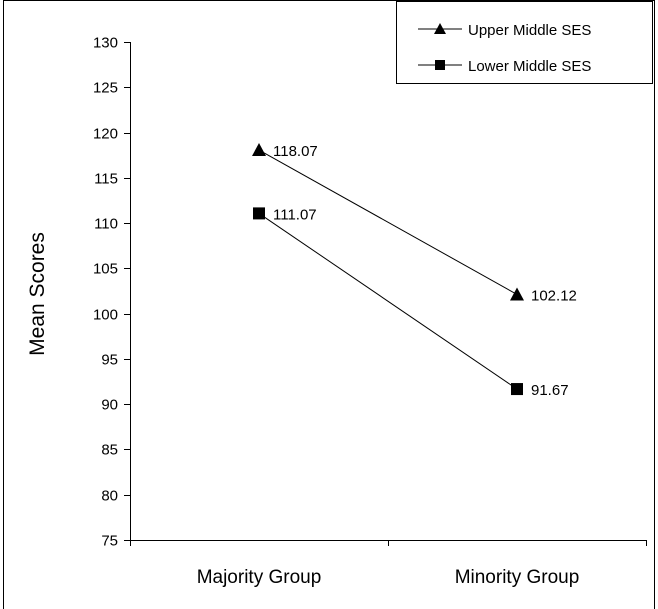  What do you see at coordinates (295, 214) in the screenshot?
I see `data-label: 111.07` at bounding box center [295, 214].